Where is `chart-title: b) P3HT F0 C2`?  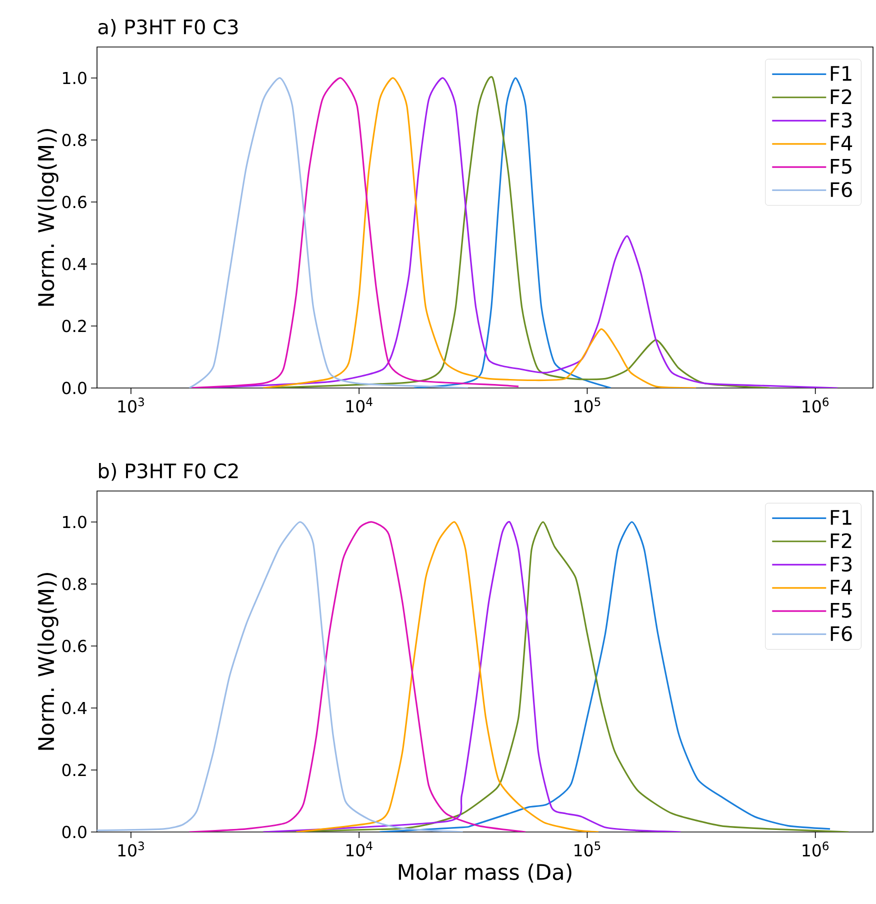
chart-title: b) P3HT F0 C2 is located at coordinates (168, 471).